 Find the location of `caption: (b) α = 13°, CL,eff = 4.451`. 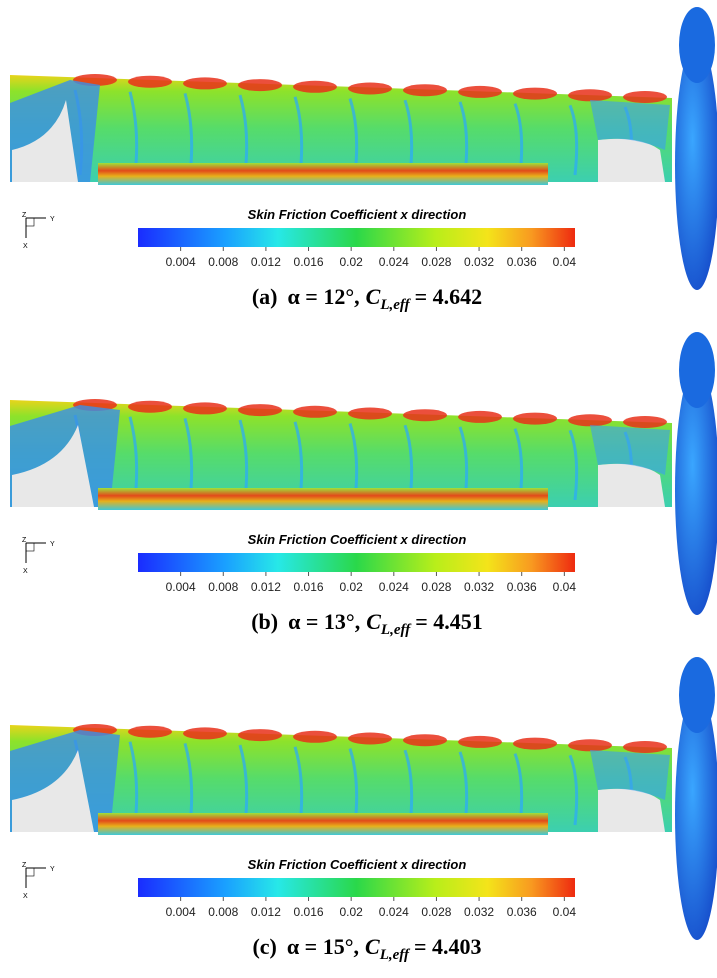

caption: (b) α = 13°, CL,eff = 4.451 is located at coordinates (367, 623).